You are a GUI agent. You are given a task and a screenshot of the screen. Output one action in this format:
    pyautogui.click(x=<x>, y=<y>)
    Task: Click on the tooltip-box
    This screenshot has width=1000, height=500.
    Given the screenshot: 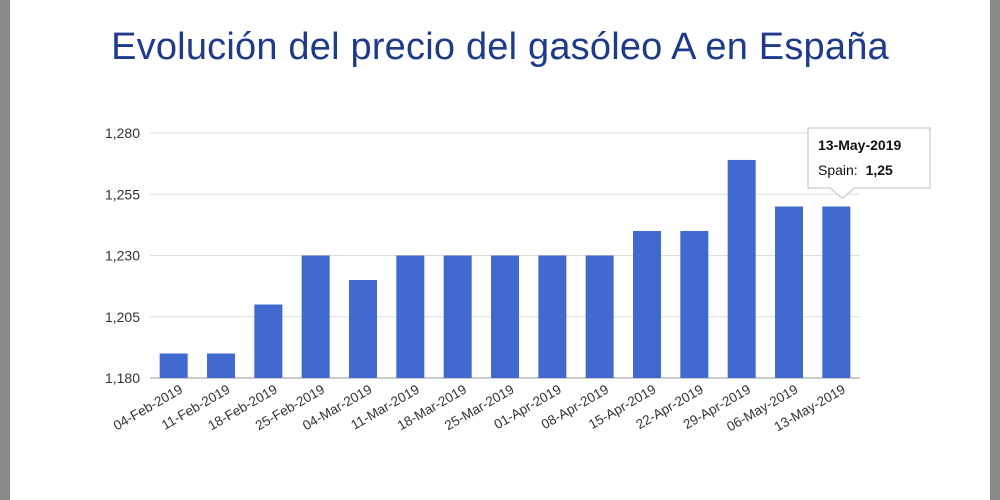 What is the action you would take?
    pyautogui.click(x=869, y=163)
    